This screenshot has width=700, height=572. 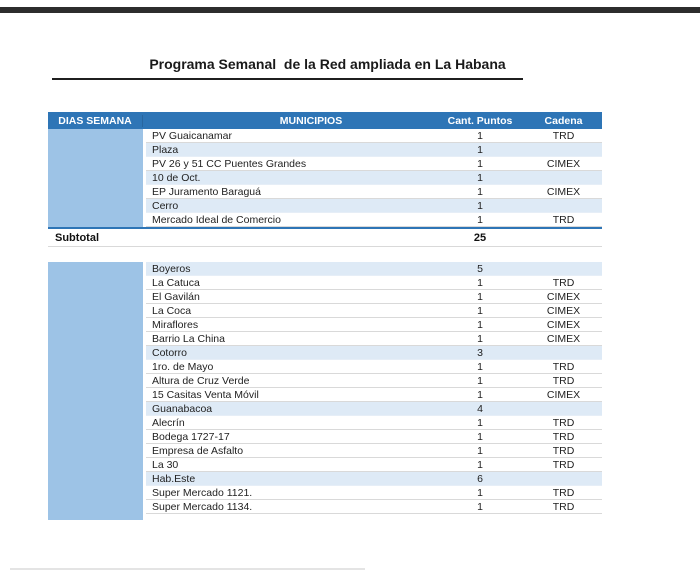 I want to click on municipio-cell: 10 de Oct., so click(x=176, y=177).